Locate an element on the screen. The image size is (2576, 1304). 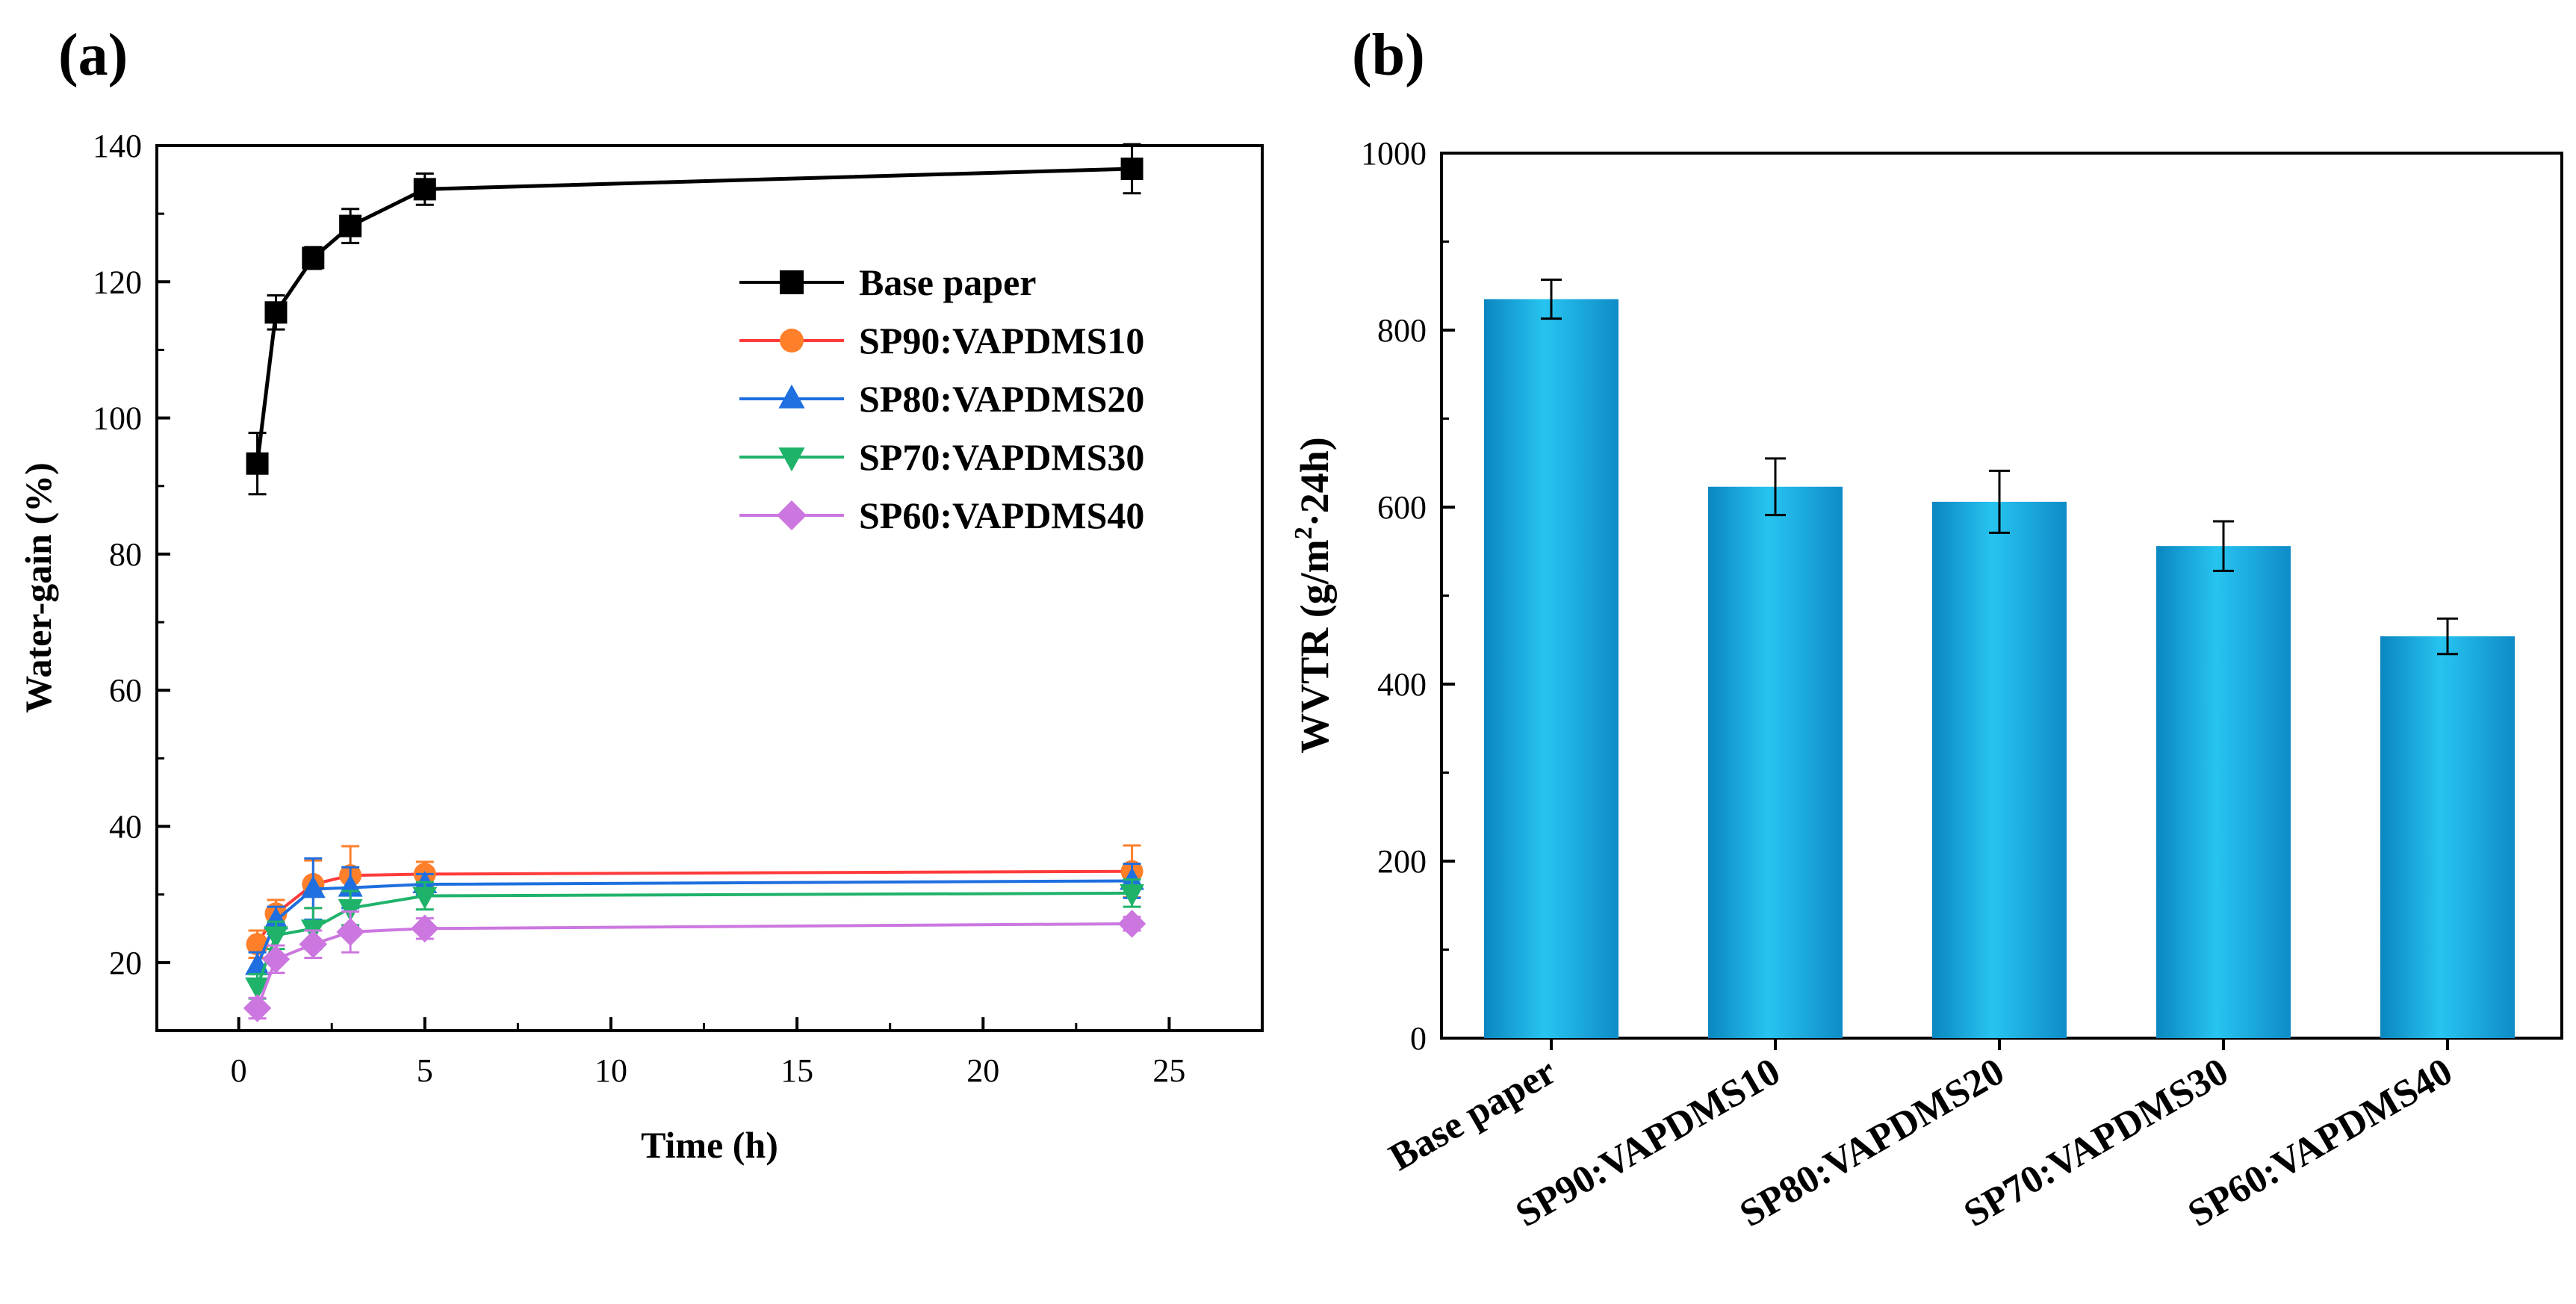
panel-b-label: (b) is located at coordinates (1388, 55).